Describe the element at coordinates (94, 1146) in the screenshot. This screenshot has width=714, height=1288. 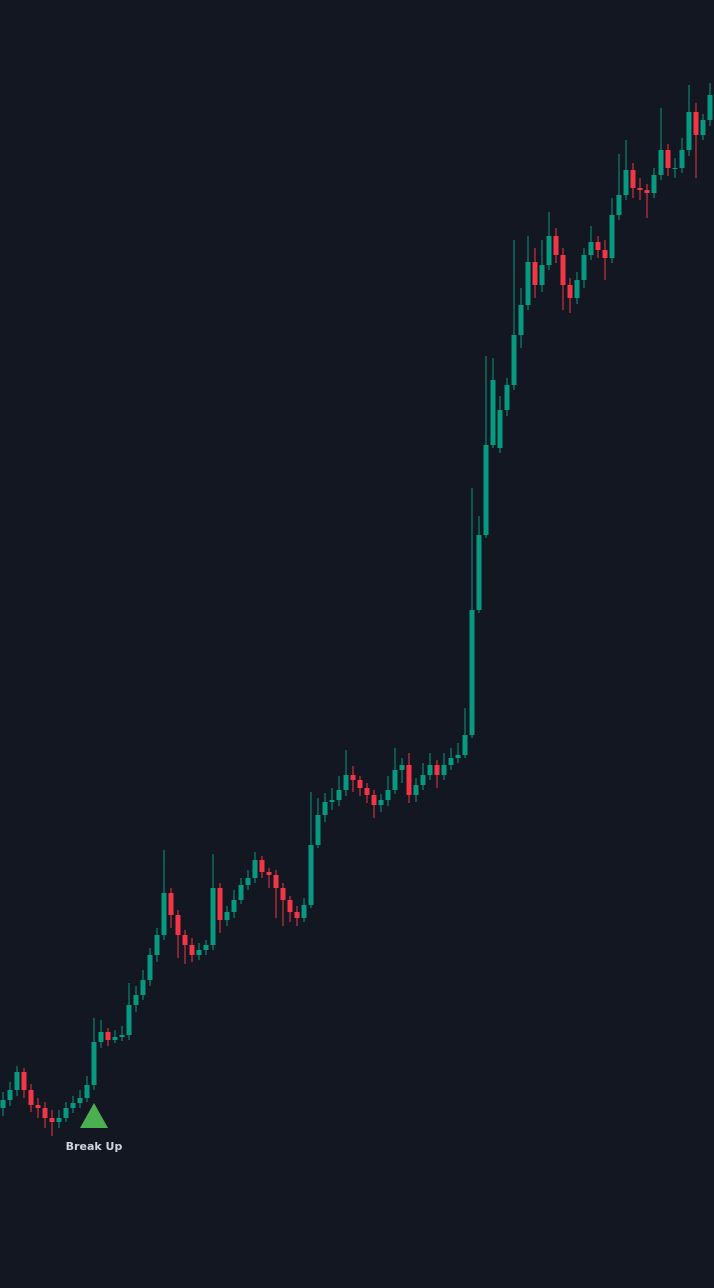
I see `annotation-label: Break Up` at that location.